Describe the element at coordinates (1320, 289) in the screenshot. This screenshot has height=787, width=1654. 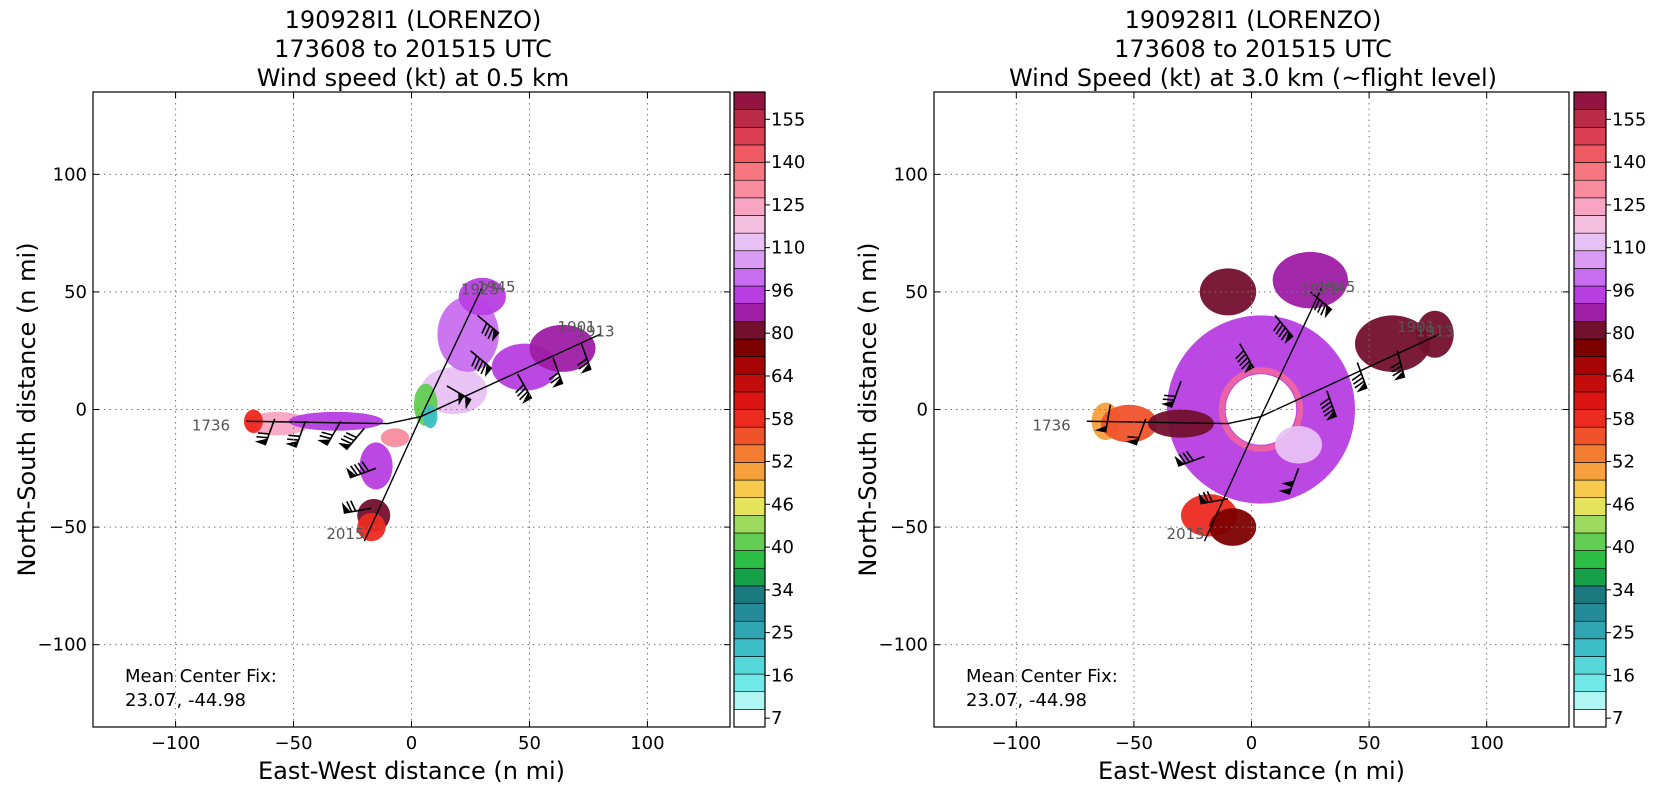
I see `pass-time-label: 1925` at that location.